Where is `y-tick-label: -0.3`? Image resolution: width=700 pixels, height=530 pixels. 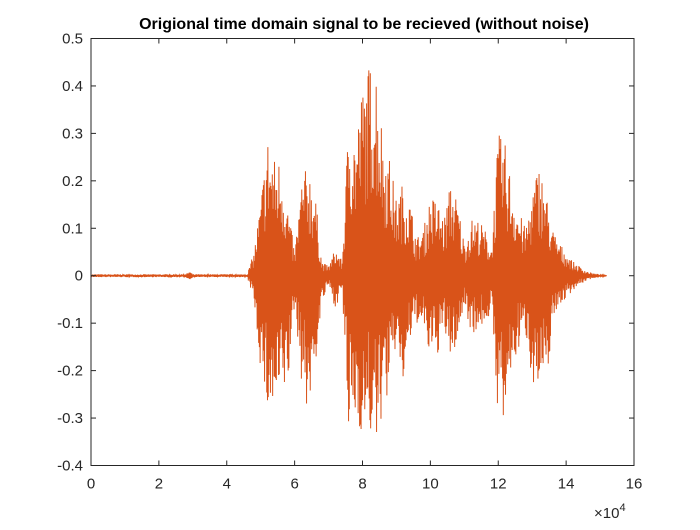 y-tick-label: -0.3 is located at coordinates (70, 418).